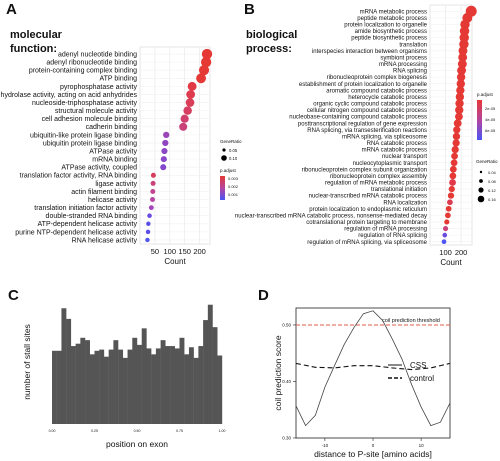 The image size is (500, 461). I want to click on category-label: amide biosynthetic process, so click(391, 32).